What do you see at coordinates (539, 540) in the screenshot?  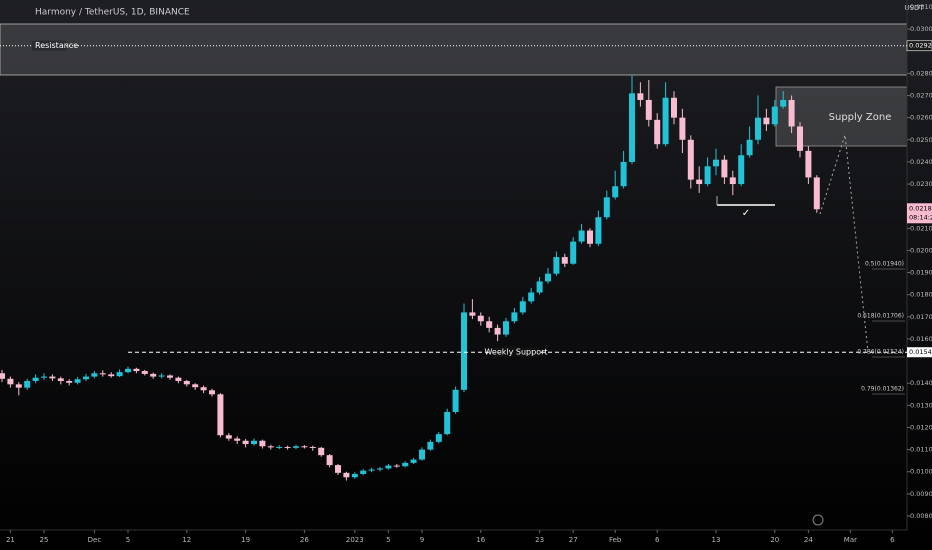 I see `x-tick-label: 23` at bounding box center [539, 540].